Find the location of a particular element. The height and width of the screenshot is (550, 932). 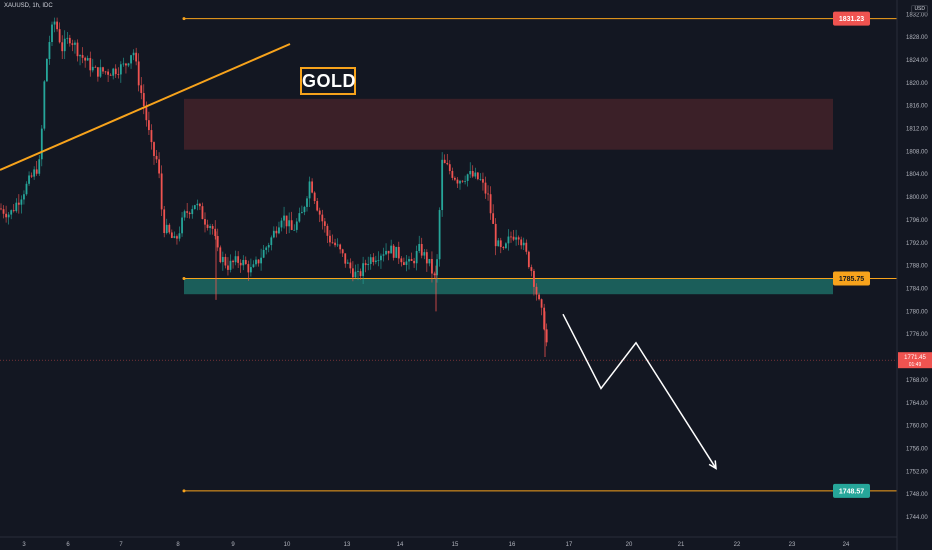

projection-path is located at coordinates (639, 391).